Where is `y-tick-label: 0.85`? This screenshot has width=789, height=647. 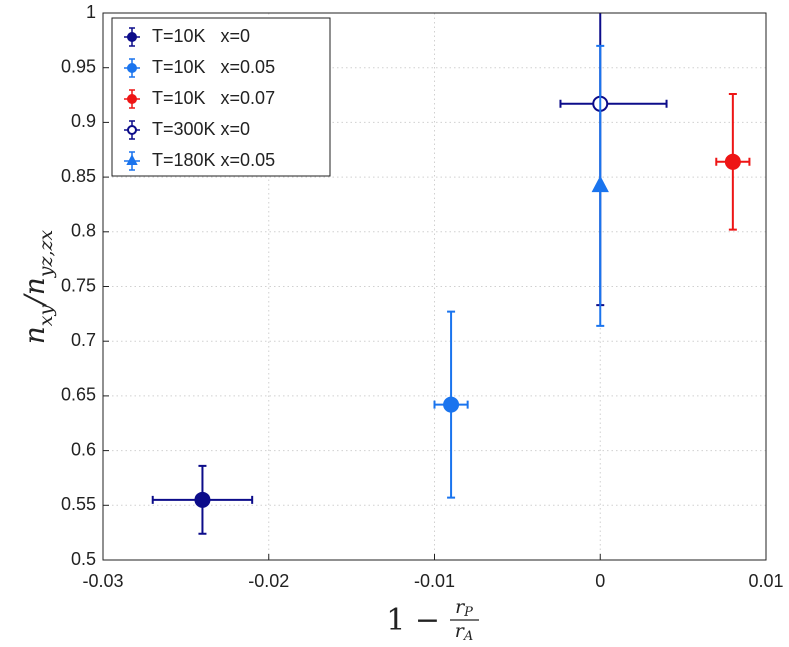 y-tick-label: 0.85 is located at coordinates (78, 176).